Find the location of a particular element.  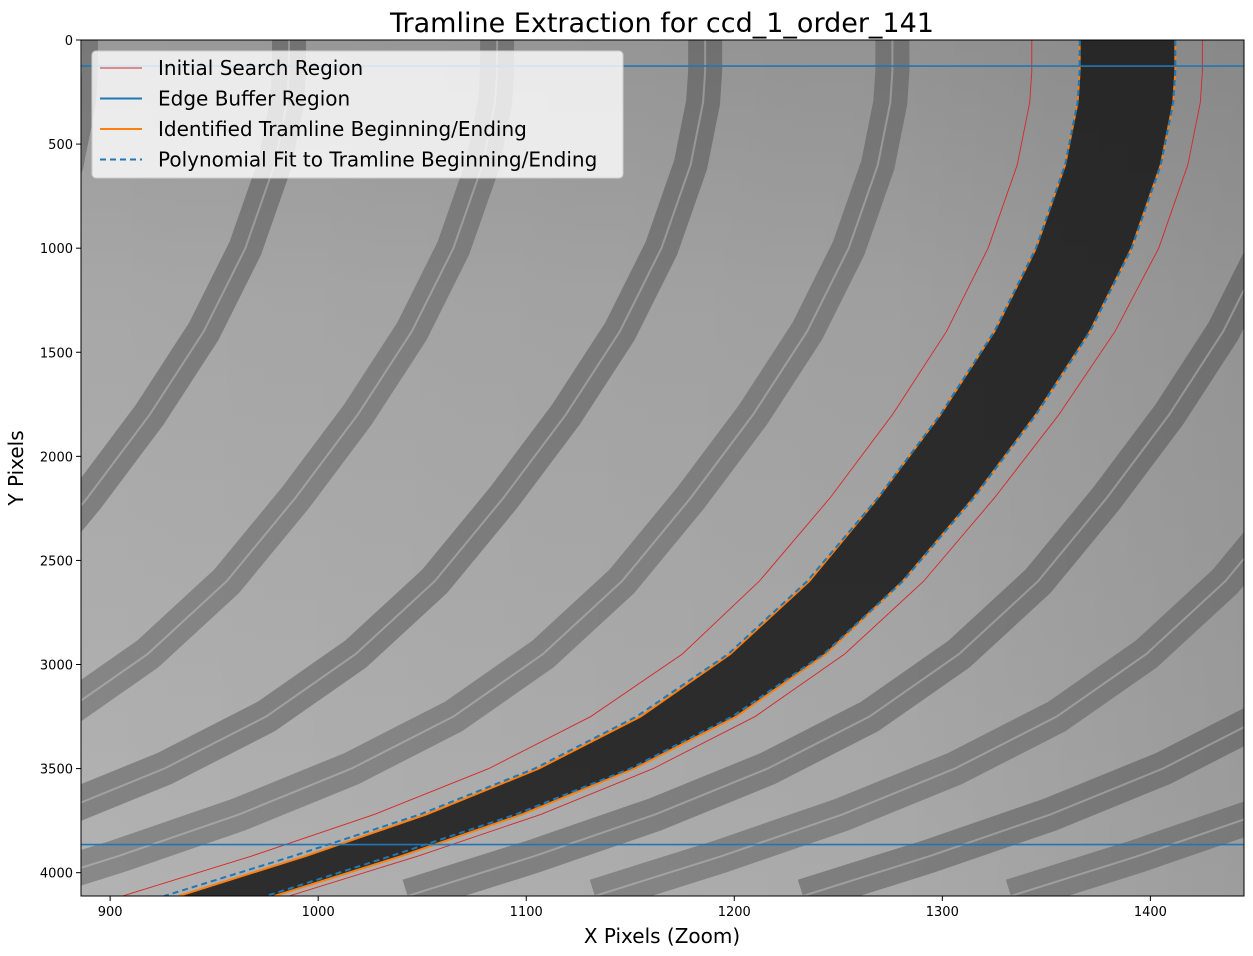

x-axis-label: X Pixels (Zoom) is located at coordinates (662, 936).